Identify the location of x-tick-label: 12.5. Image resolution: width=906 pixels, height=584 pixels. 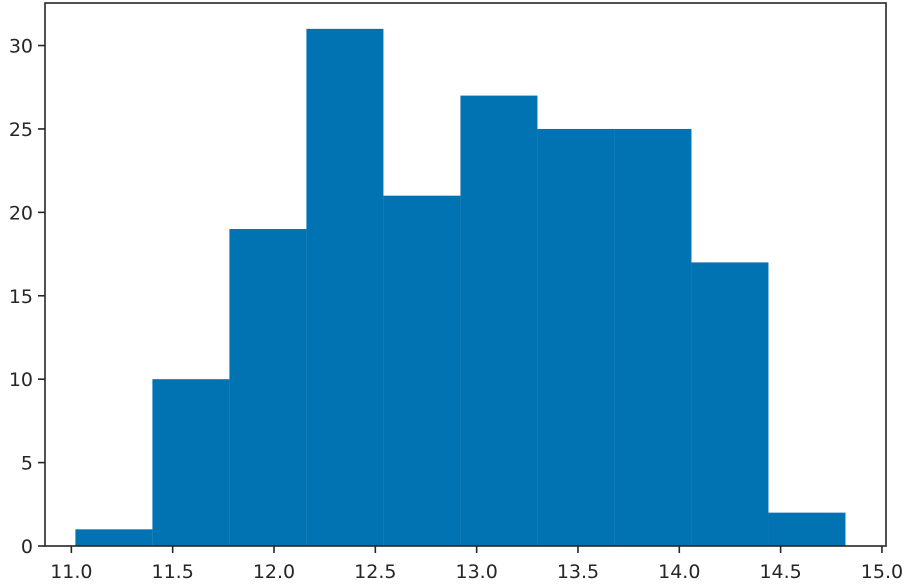
(375, 572).